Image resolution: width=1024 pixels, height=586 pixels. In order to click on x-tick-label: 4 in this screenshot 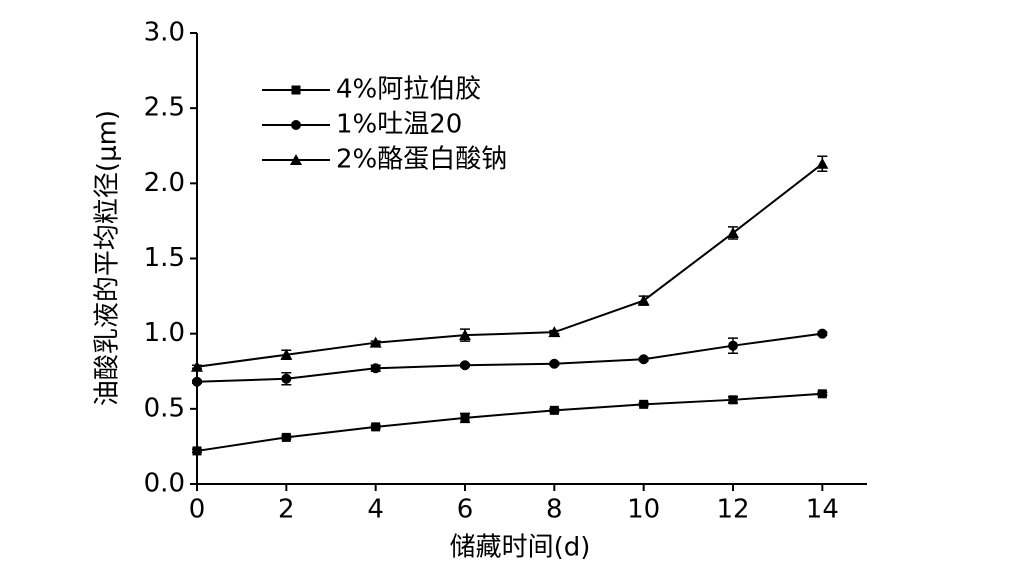, I will do `click(375, 510)`.